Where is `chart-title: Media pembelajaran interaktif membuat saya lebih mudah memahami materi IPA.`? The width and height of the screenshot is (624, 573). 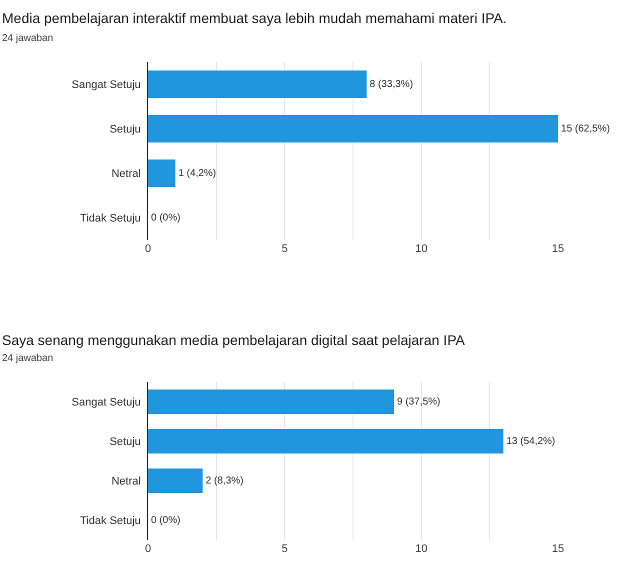
chart-title: Media pembelajaran interaktif membuat saya lebih mudah memahami materi IPA. is located at coordinates (254, 18).